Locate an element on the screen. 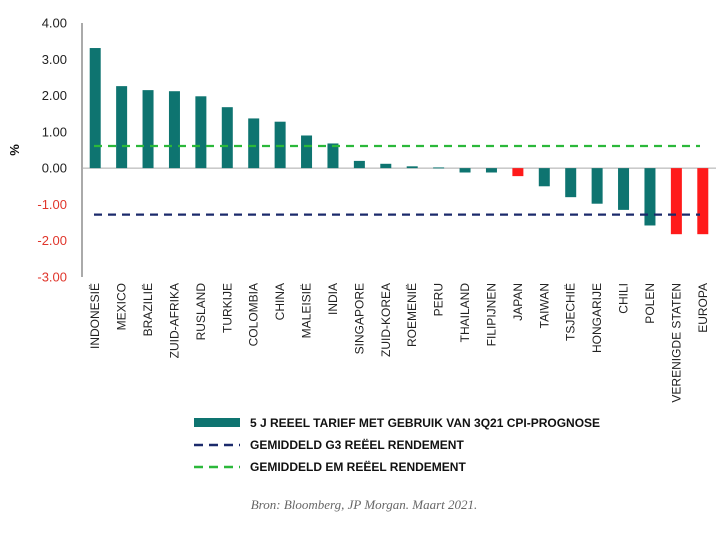 This screenshot has width=728, height=537. legend-label-g3-line: GEMIDDELD G3 REËEL RENDEMENT is located at coordinates (357, 444).